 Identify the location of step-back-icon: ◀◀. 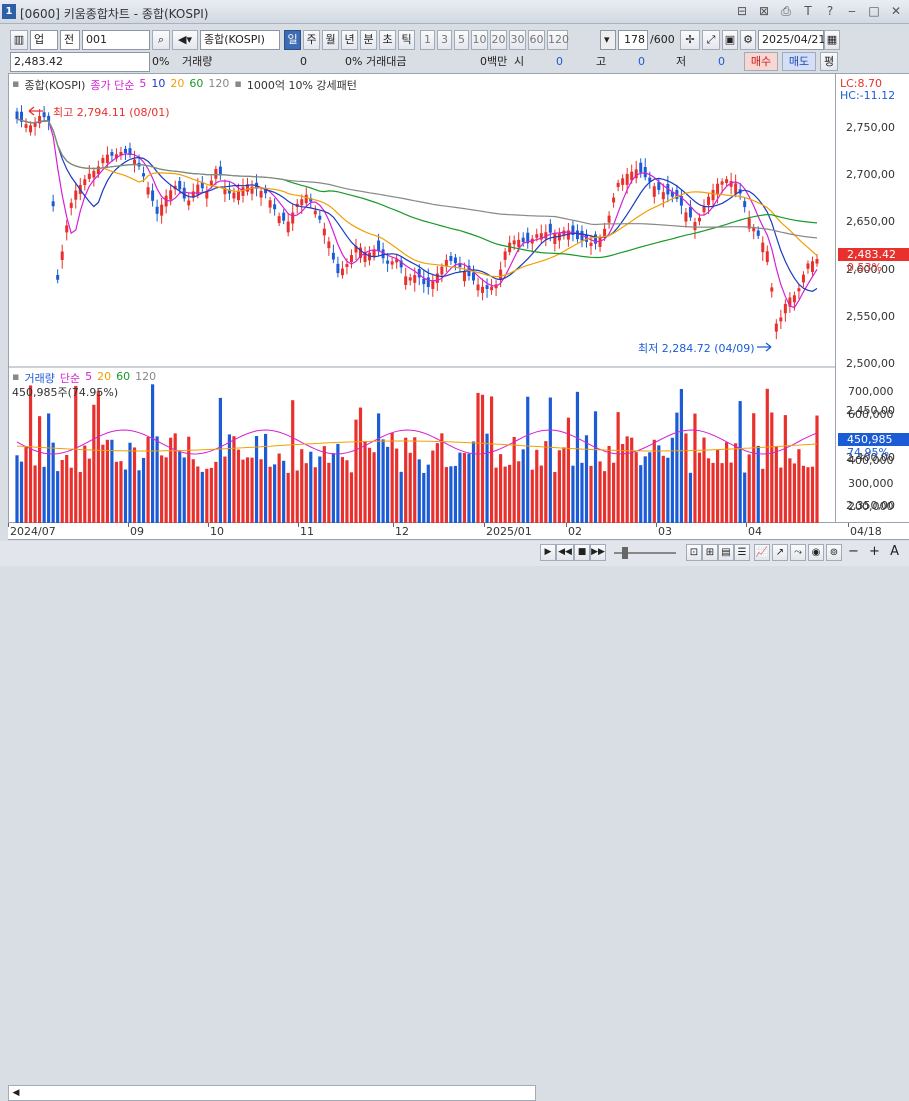
(565, 552).